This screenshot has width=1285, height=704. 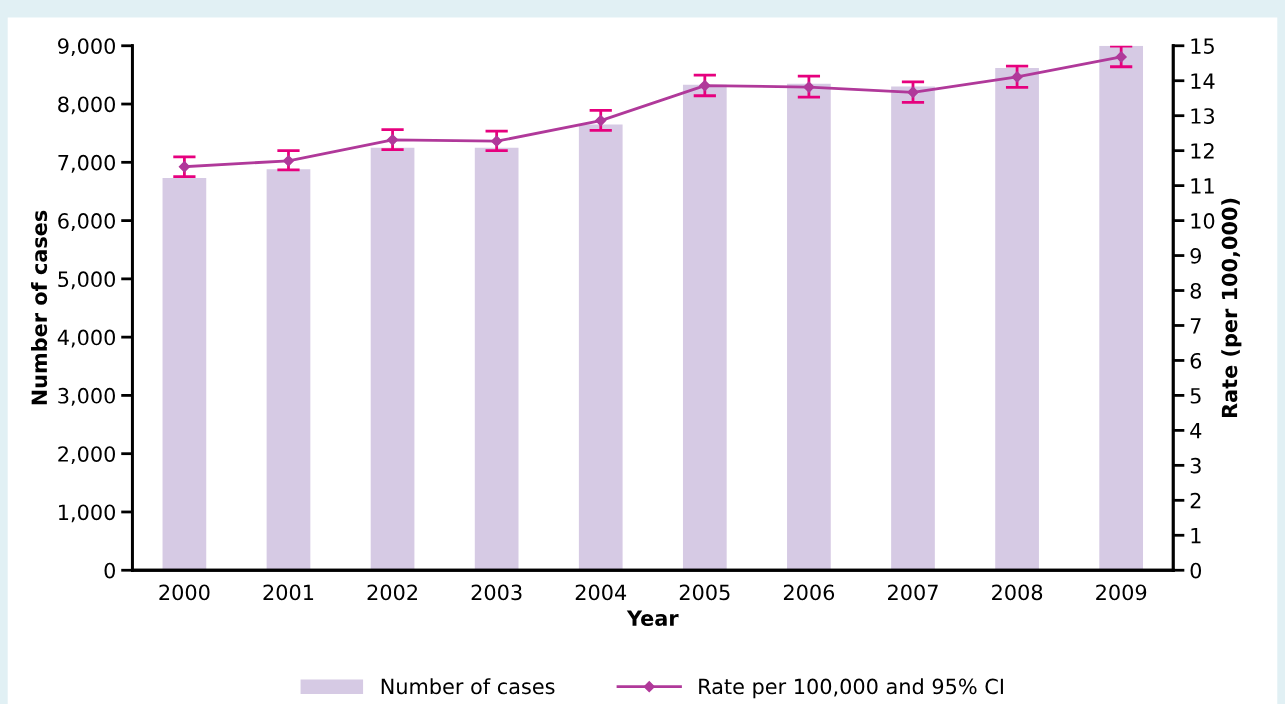 I want to click on x-tick-label: 2006, so click(x=809, y=592).